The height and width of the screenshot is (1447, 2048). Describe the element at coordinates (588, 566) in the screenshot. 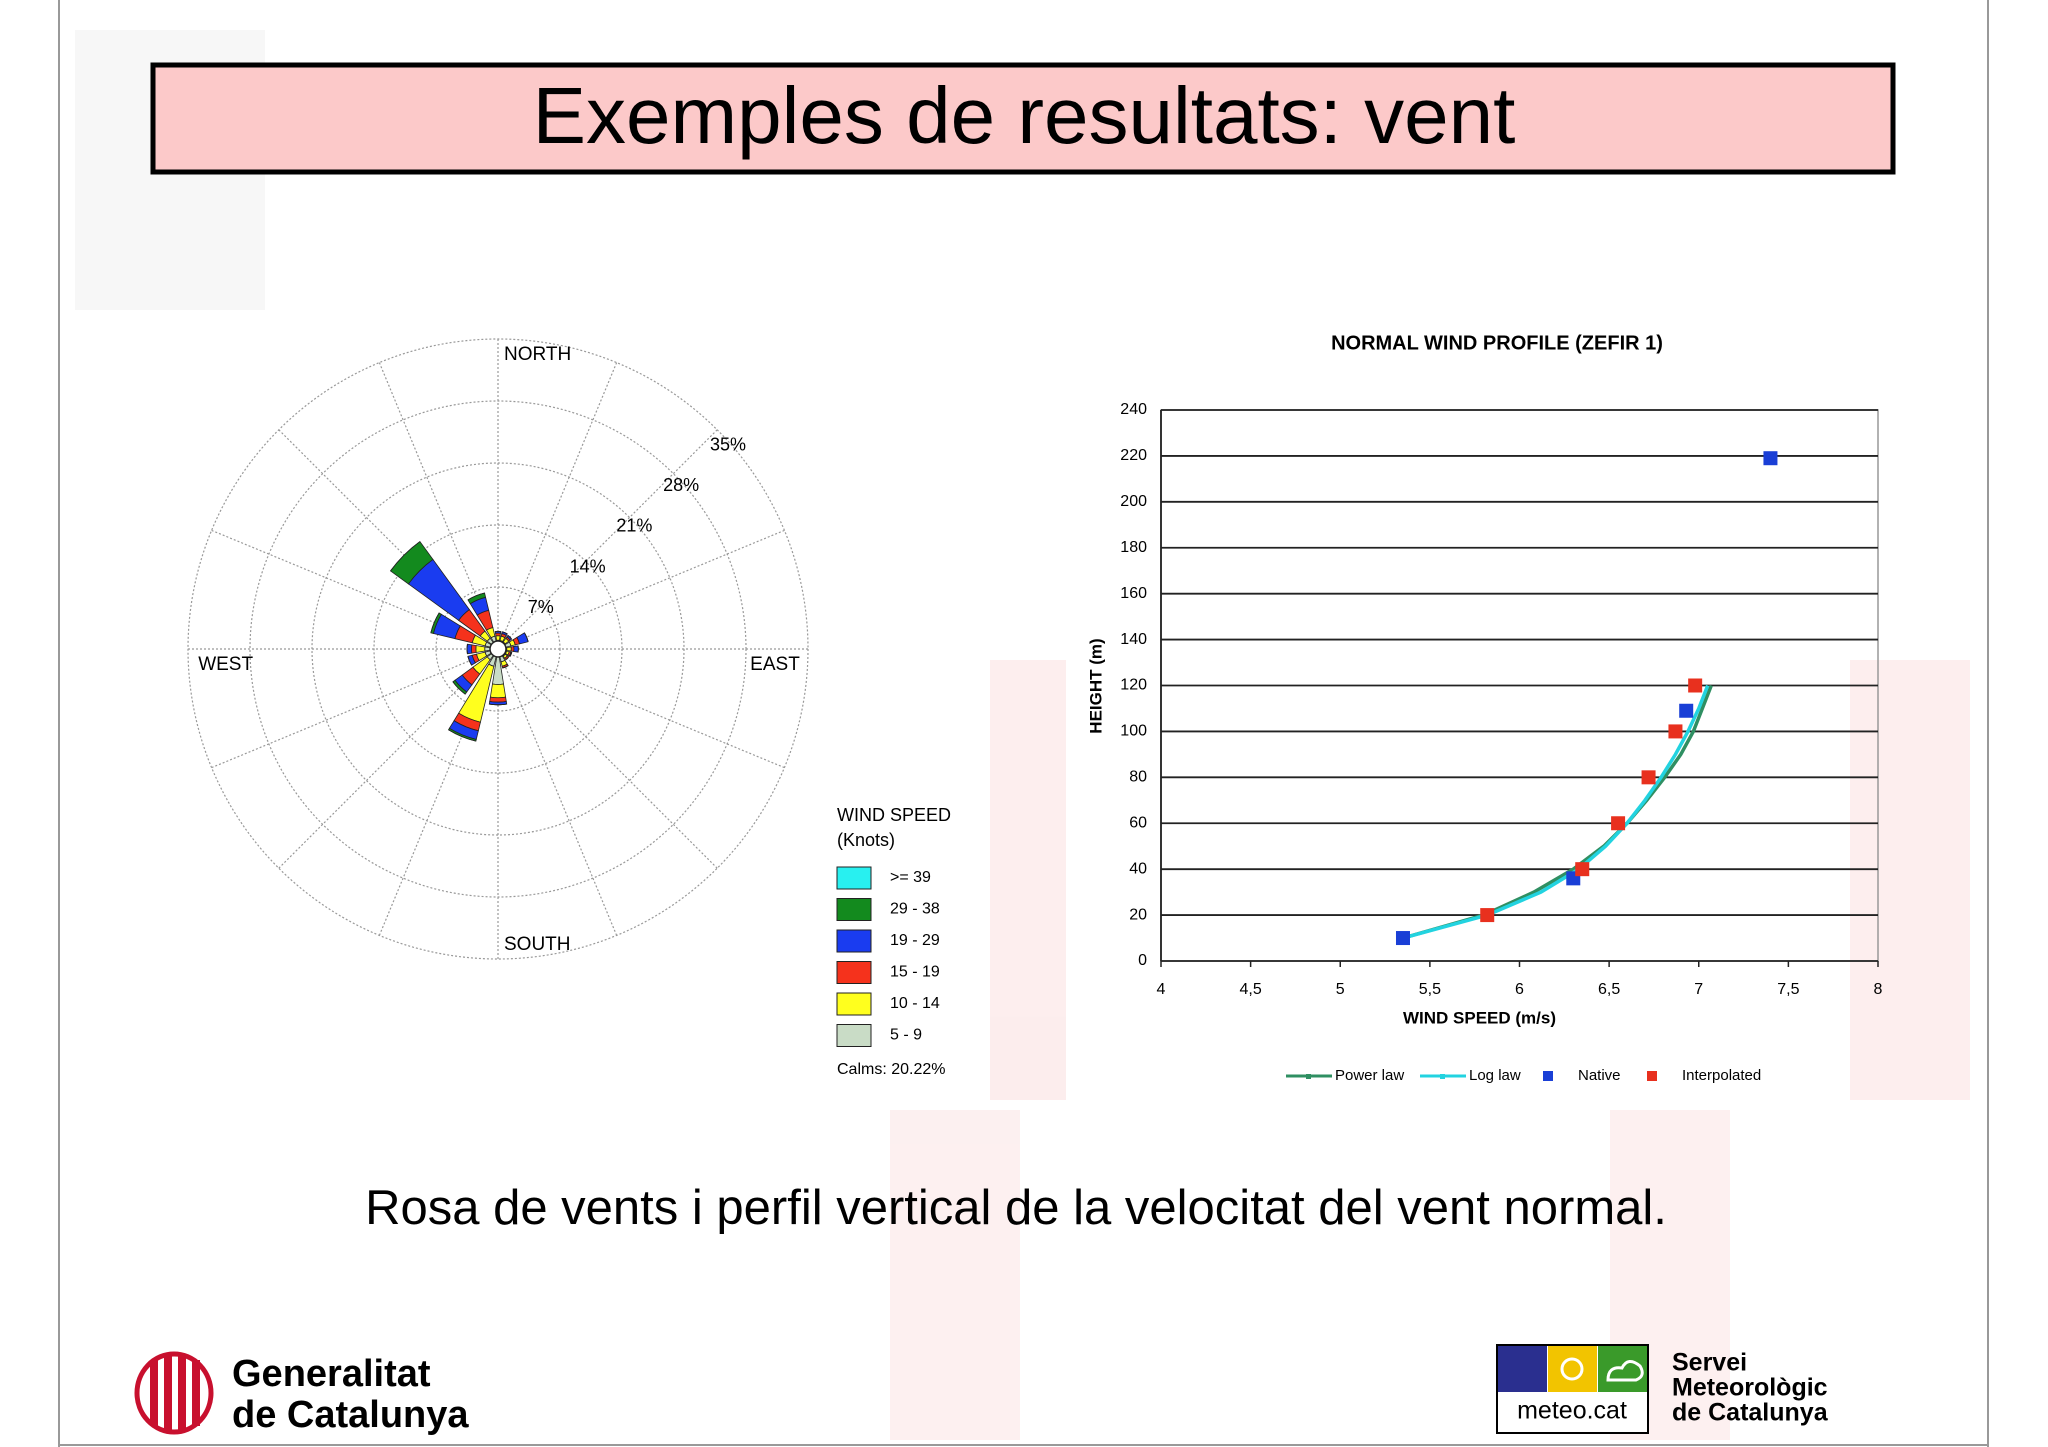

I see `r-tick-label: 14%` at that location.